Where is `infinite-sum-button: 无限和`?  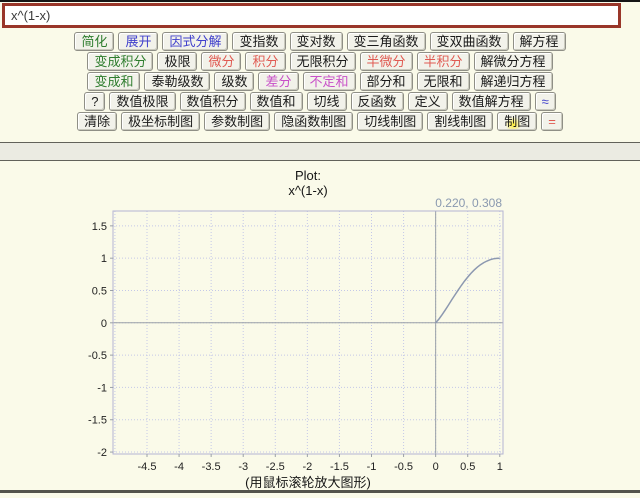 infinite-sum-button: 无限和 is located at coordinates (443, 82).